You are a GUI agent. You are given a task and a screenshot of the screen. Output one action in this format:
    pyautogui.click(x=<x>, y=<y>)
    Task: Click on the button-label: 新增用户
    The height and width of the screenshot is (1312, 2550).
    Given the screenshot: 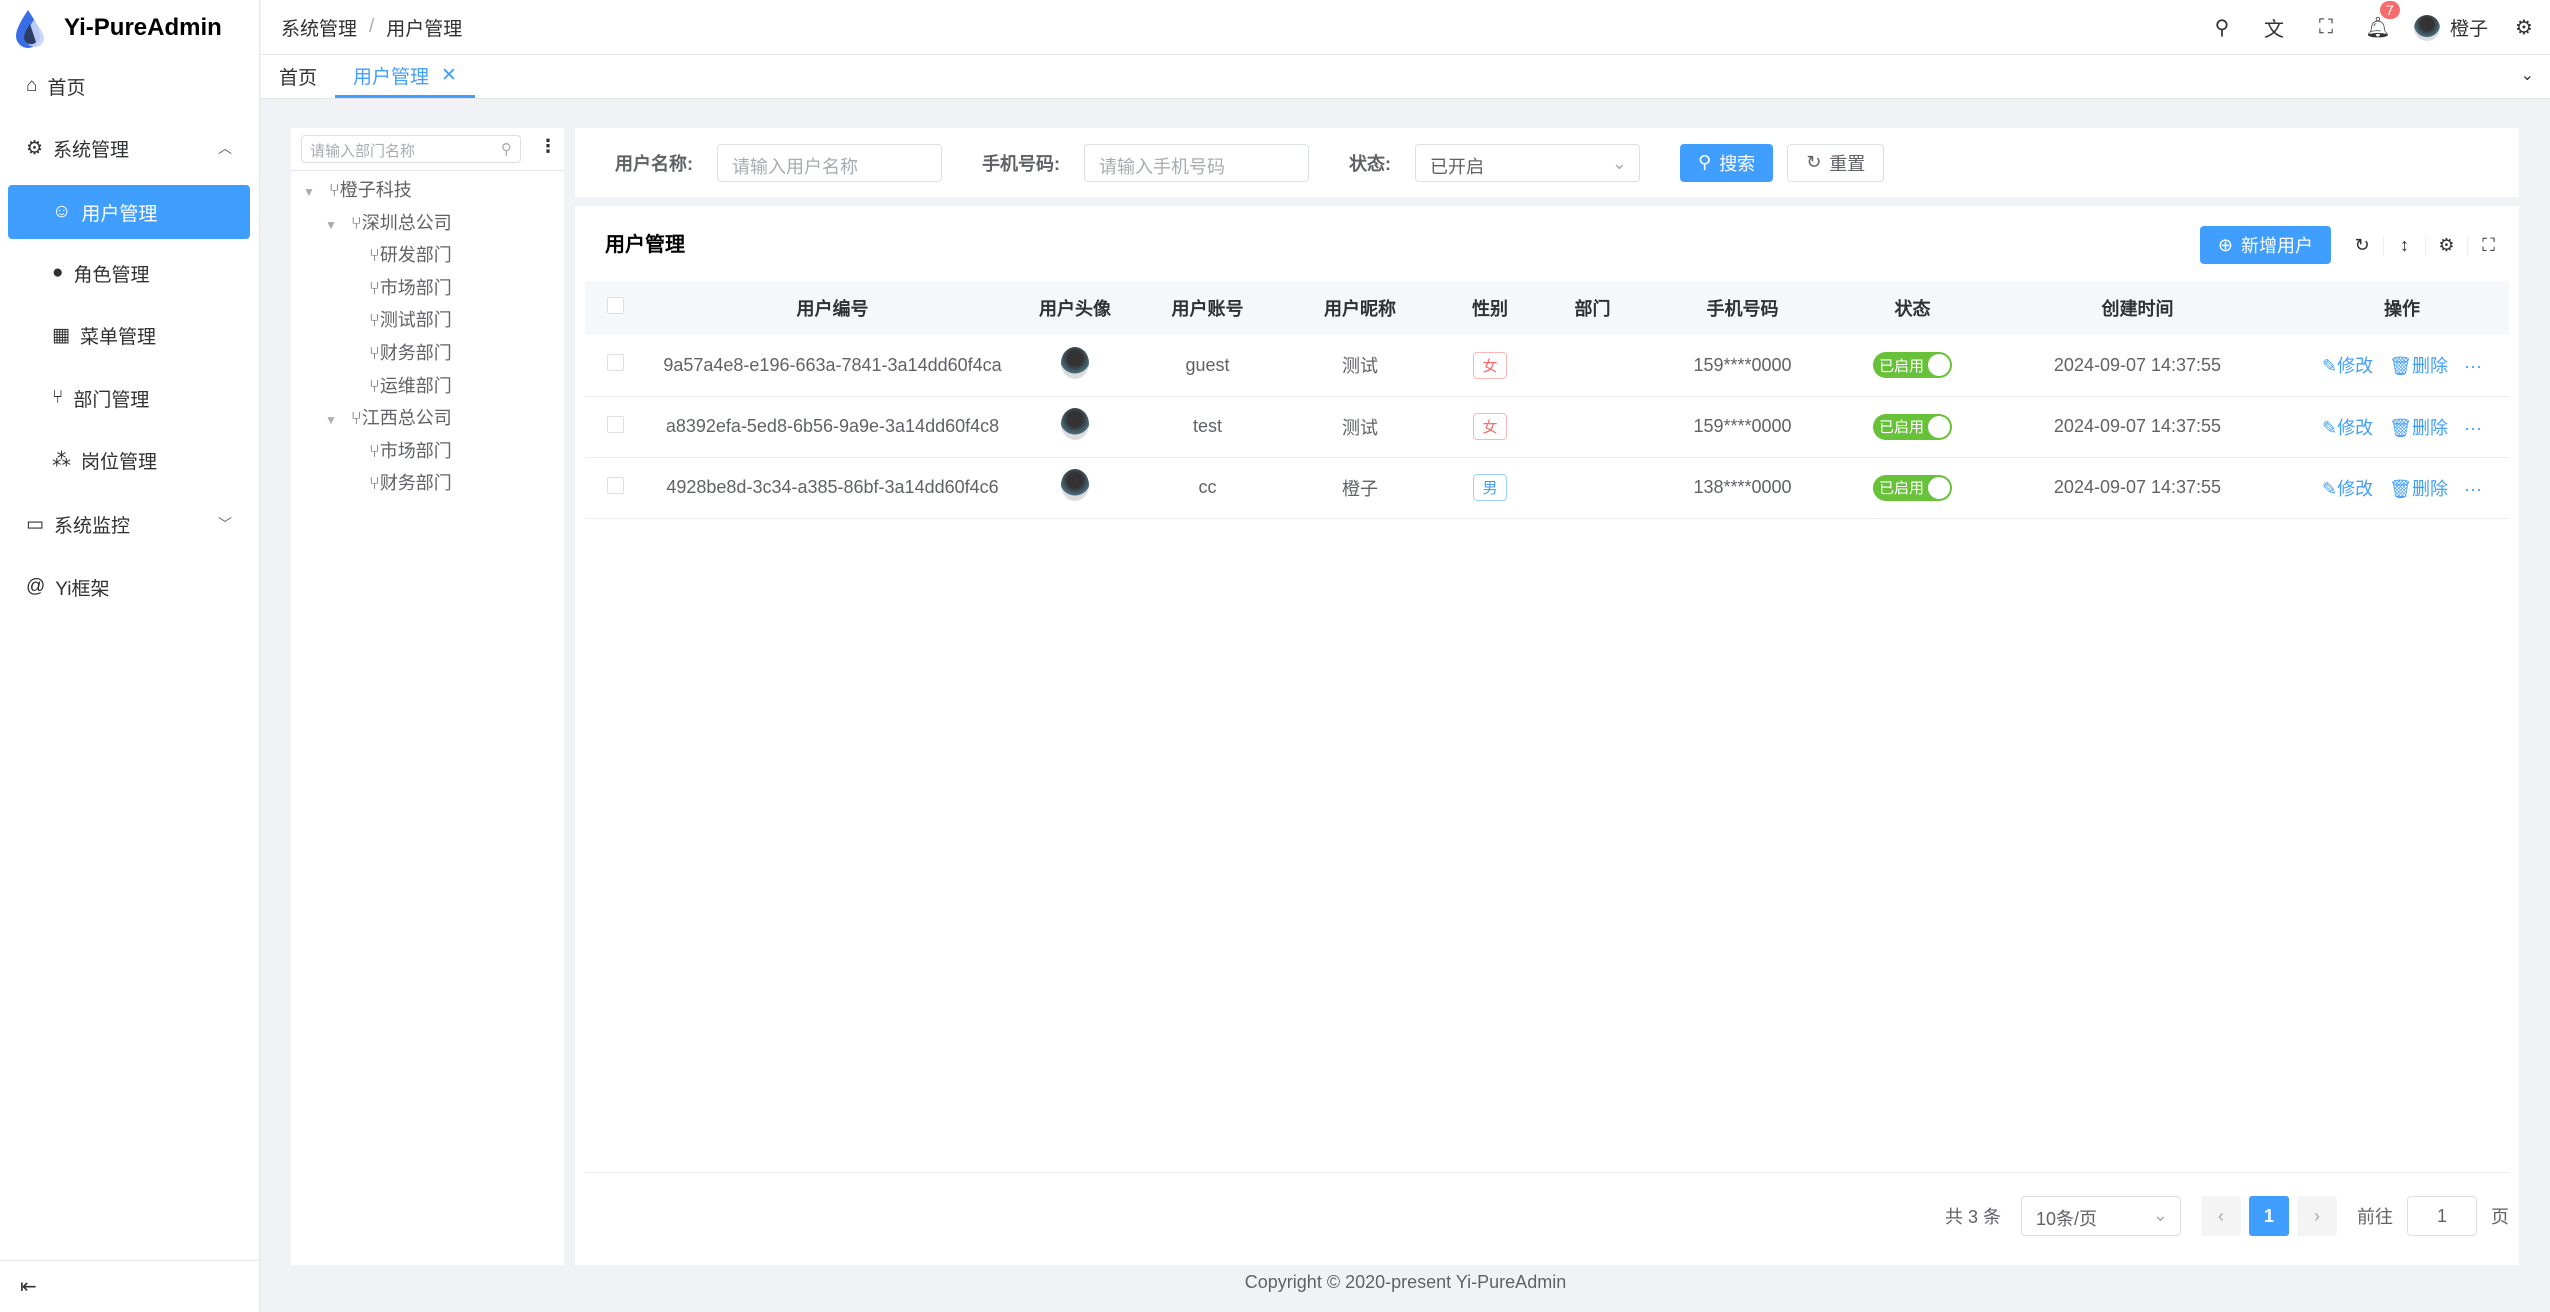 What is the action you would take?
    pyautogui.click(x=2277, y=246)
    